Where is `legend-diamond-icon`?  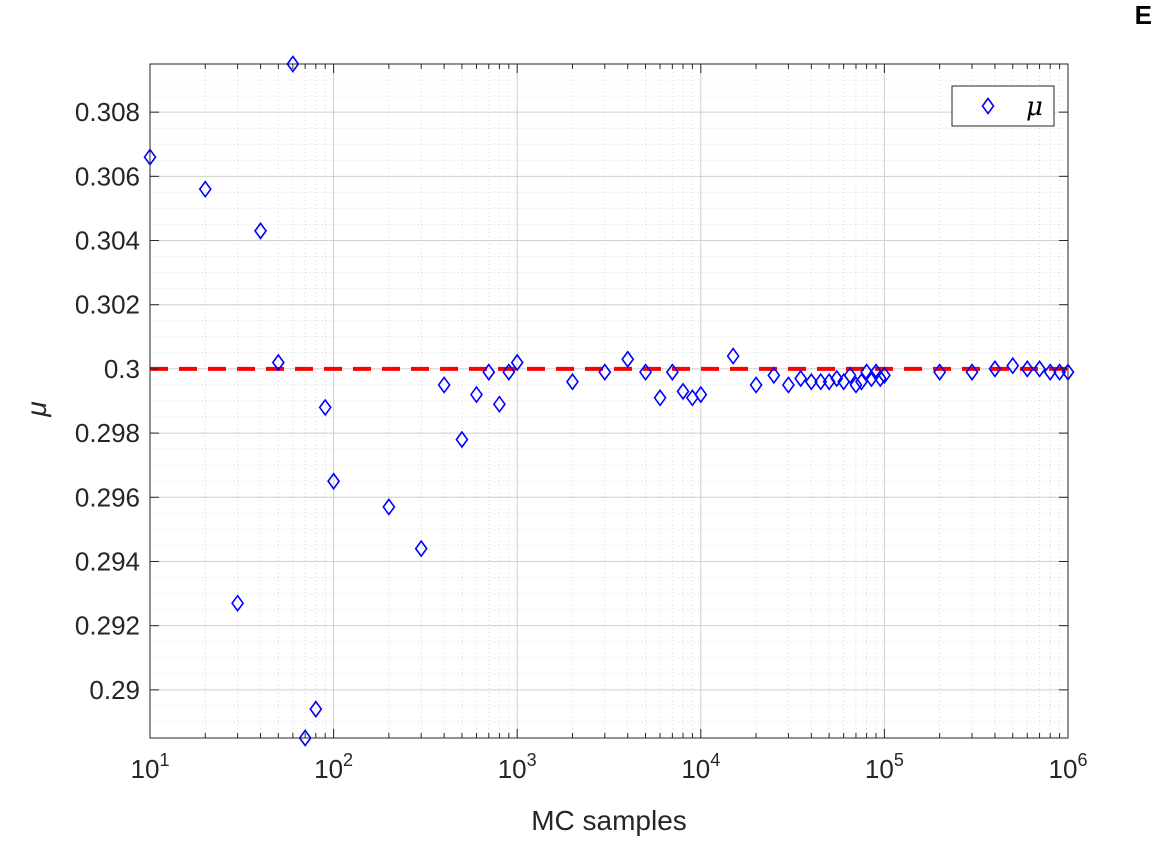
legend-diamond-icon is located at coordinates (988, 106).